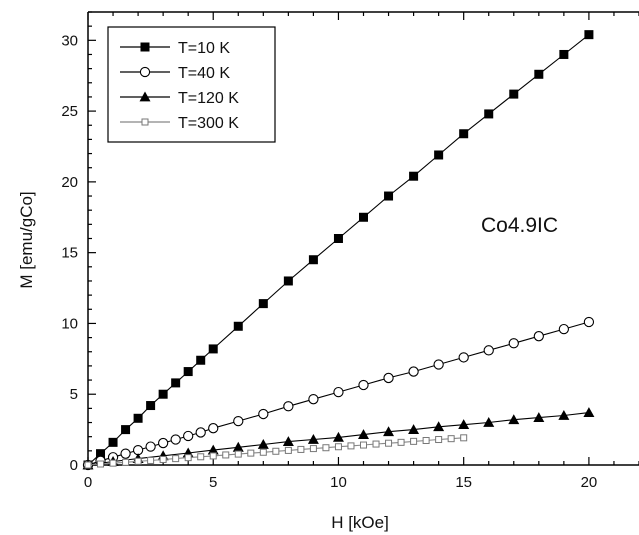  What do you see at coordinates (69, 253) in the screenshot?
I see `y-tick-label: 15` at bounding box center [69, 253].